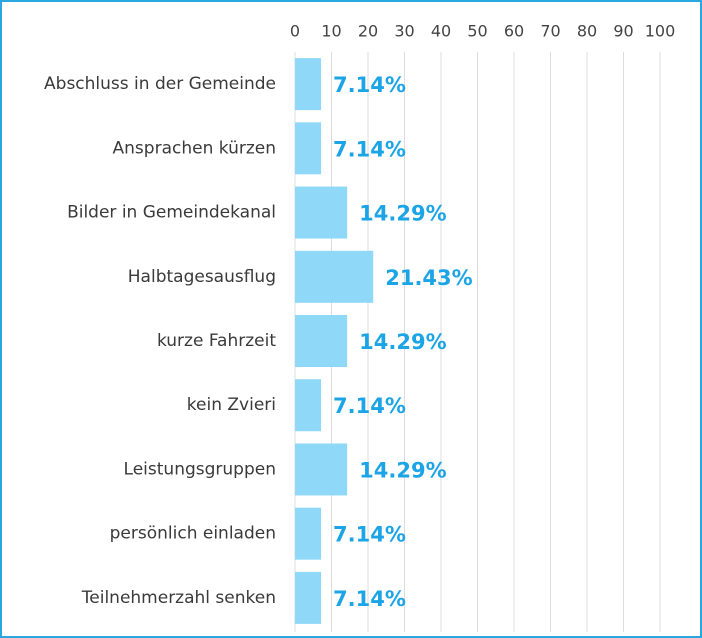 The width and height of the screenshot is (702, 638). Describe the element at coordinates (200, 469) in the screenshot. I see `y-tick-label: Leistungsgruppen` at that location.